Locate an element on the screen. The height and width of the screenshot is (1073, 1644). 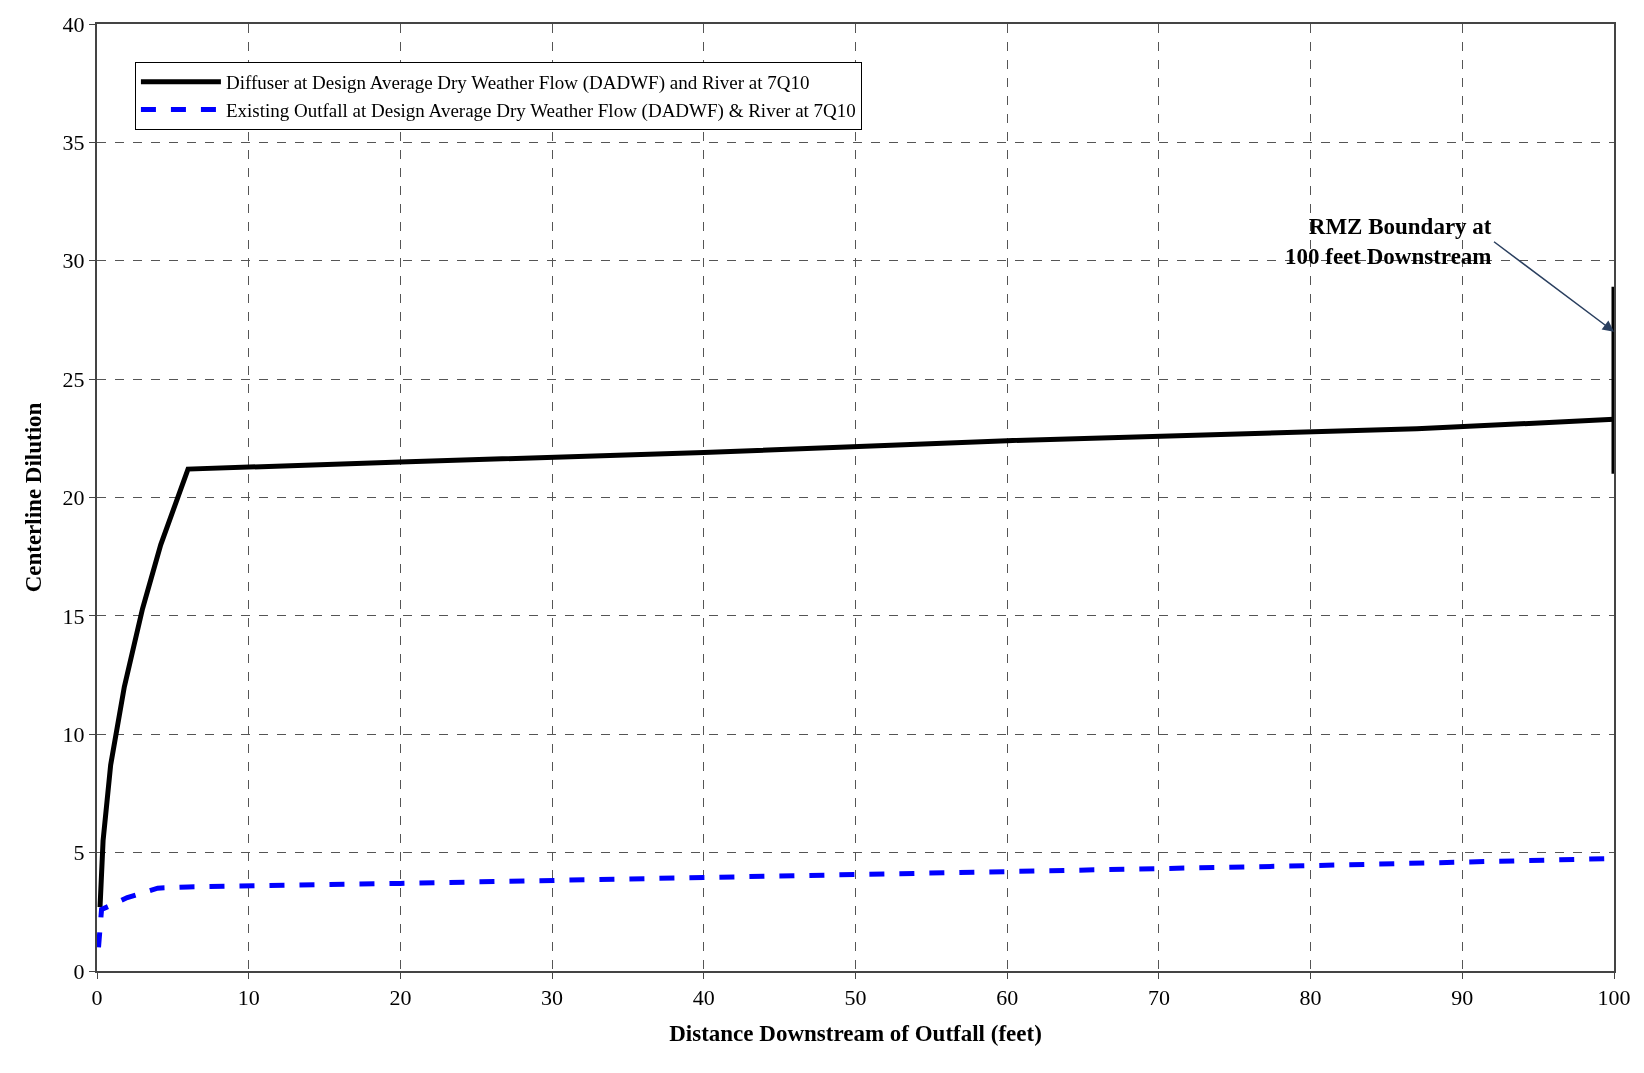
x-tick-label: 100 is located at coordinates (1614, 998).